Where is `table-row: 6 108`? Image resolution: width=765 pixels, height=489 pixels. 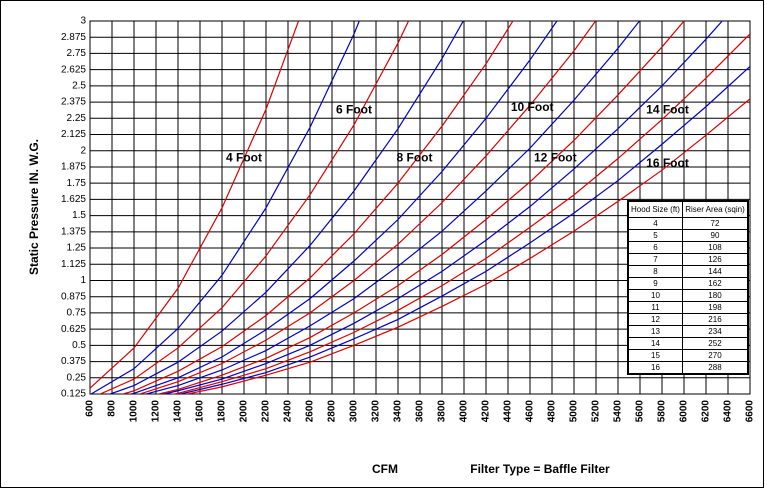
table-row: 6 108 is located at coordinates (688, 247).